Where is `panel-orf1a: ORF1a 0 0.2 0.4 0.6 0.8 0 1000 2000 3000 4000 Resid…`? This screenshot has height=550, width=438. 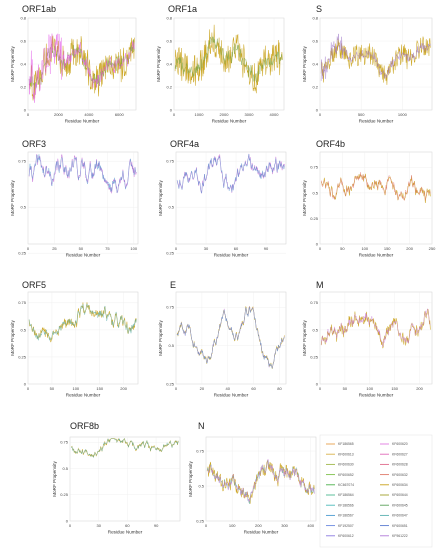
panel-orf1a: ORF1a 0 0.2 0.4 0.6 0.8 0 1000 2000 3000 4000 Resid… is located at coordinates (220, 64).